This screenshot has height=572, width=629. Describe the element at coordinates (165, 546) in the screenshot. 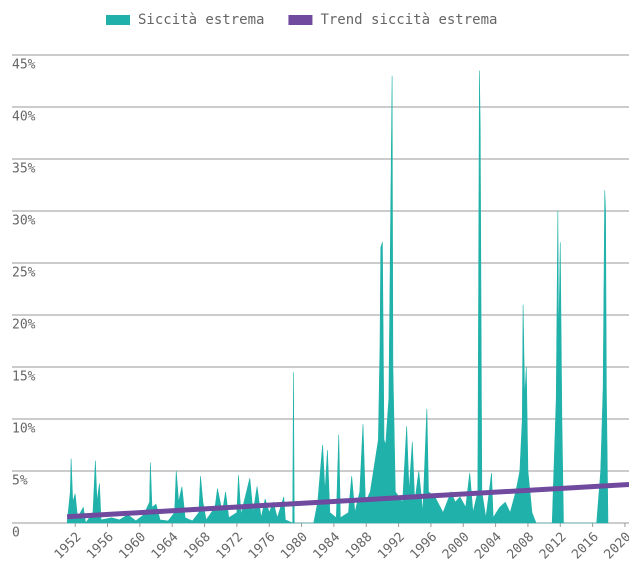

I see `x-tick-label: 1964` at that location.